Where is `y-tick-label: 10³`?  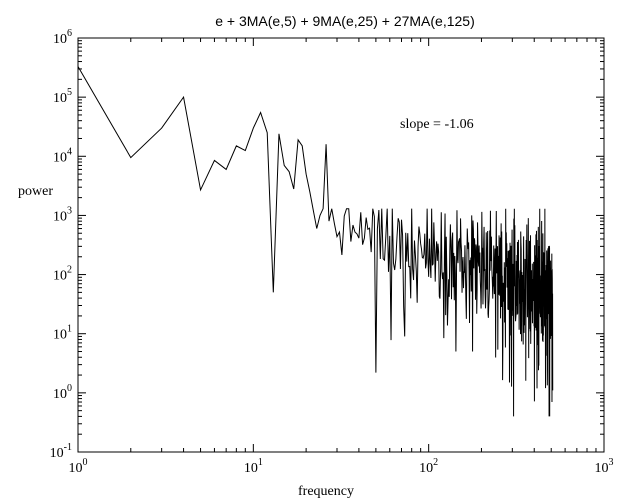
y-tick-label: 10³ is located at coordinates (62, 214).